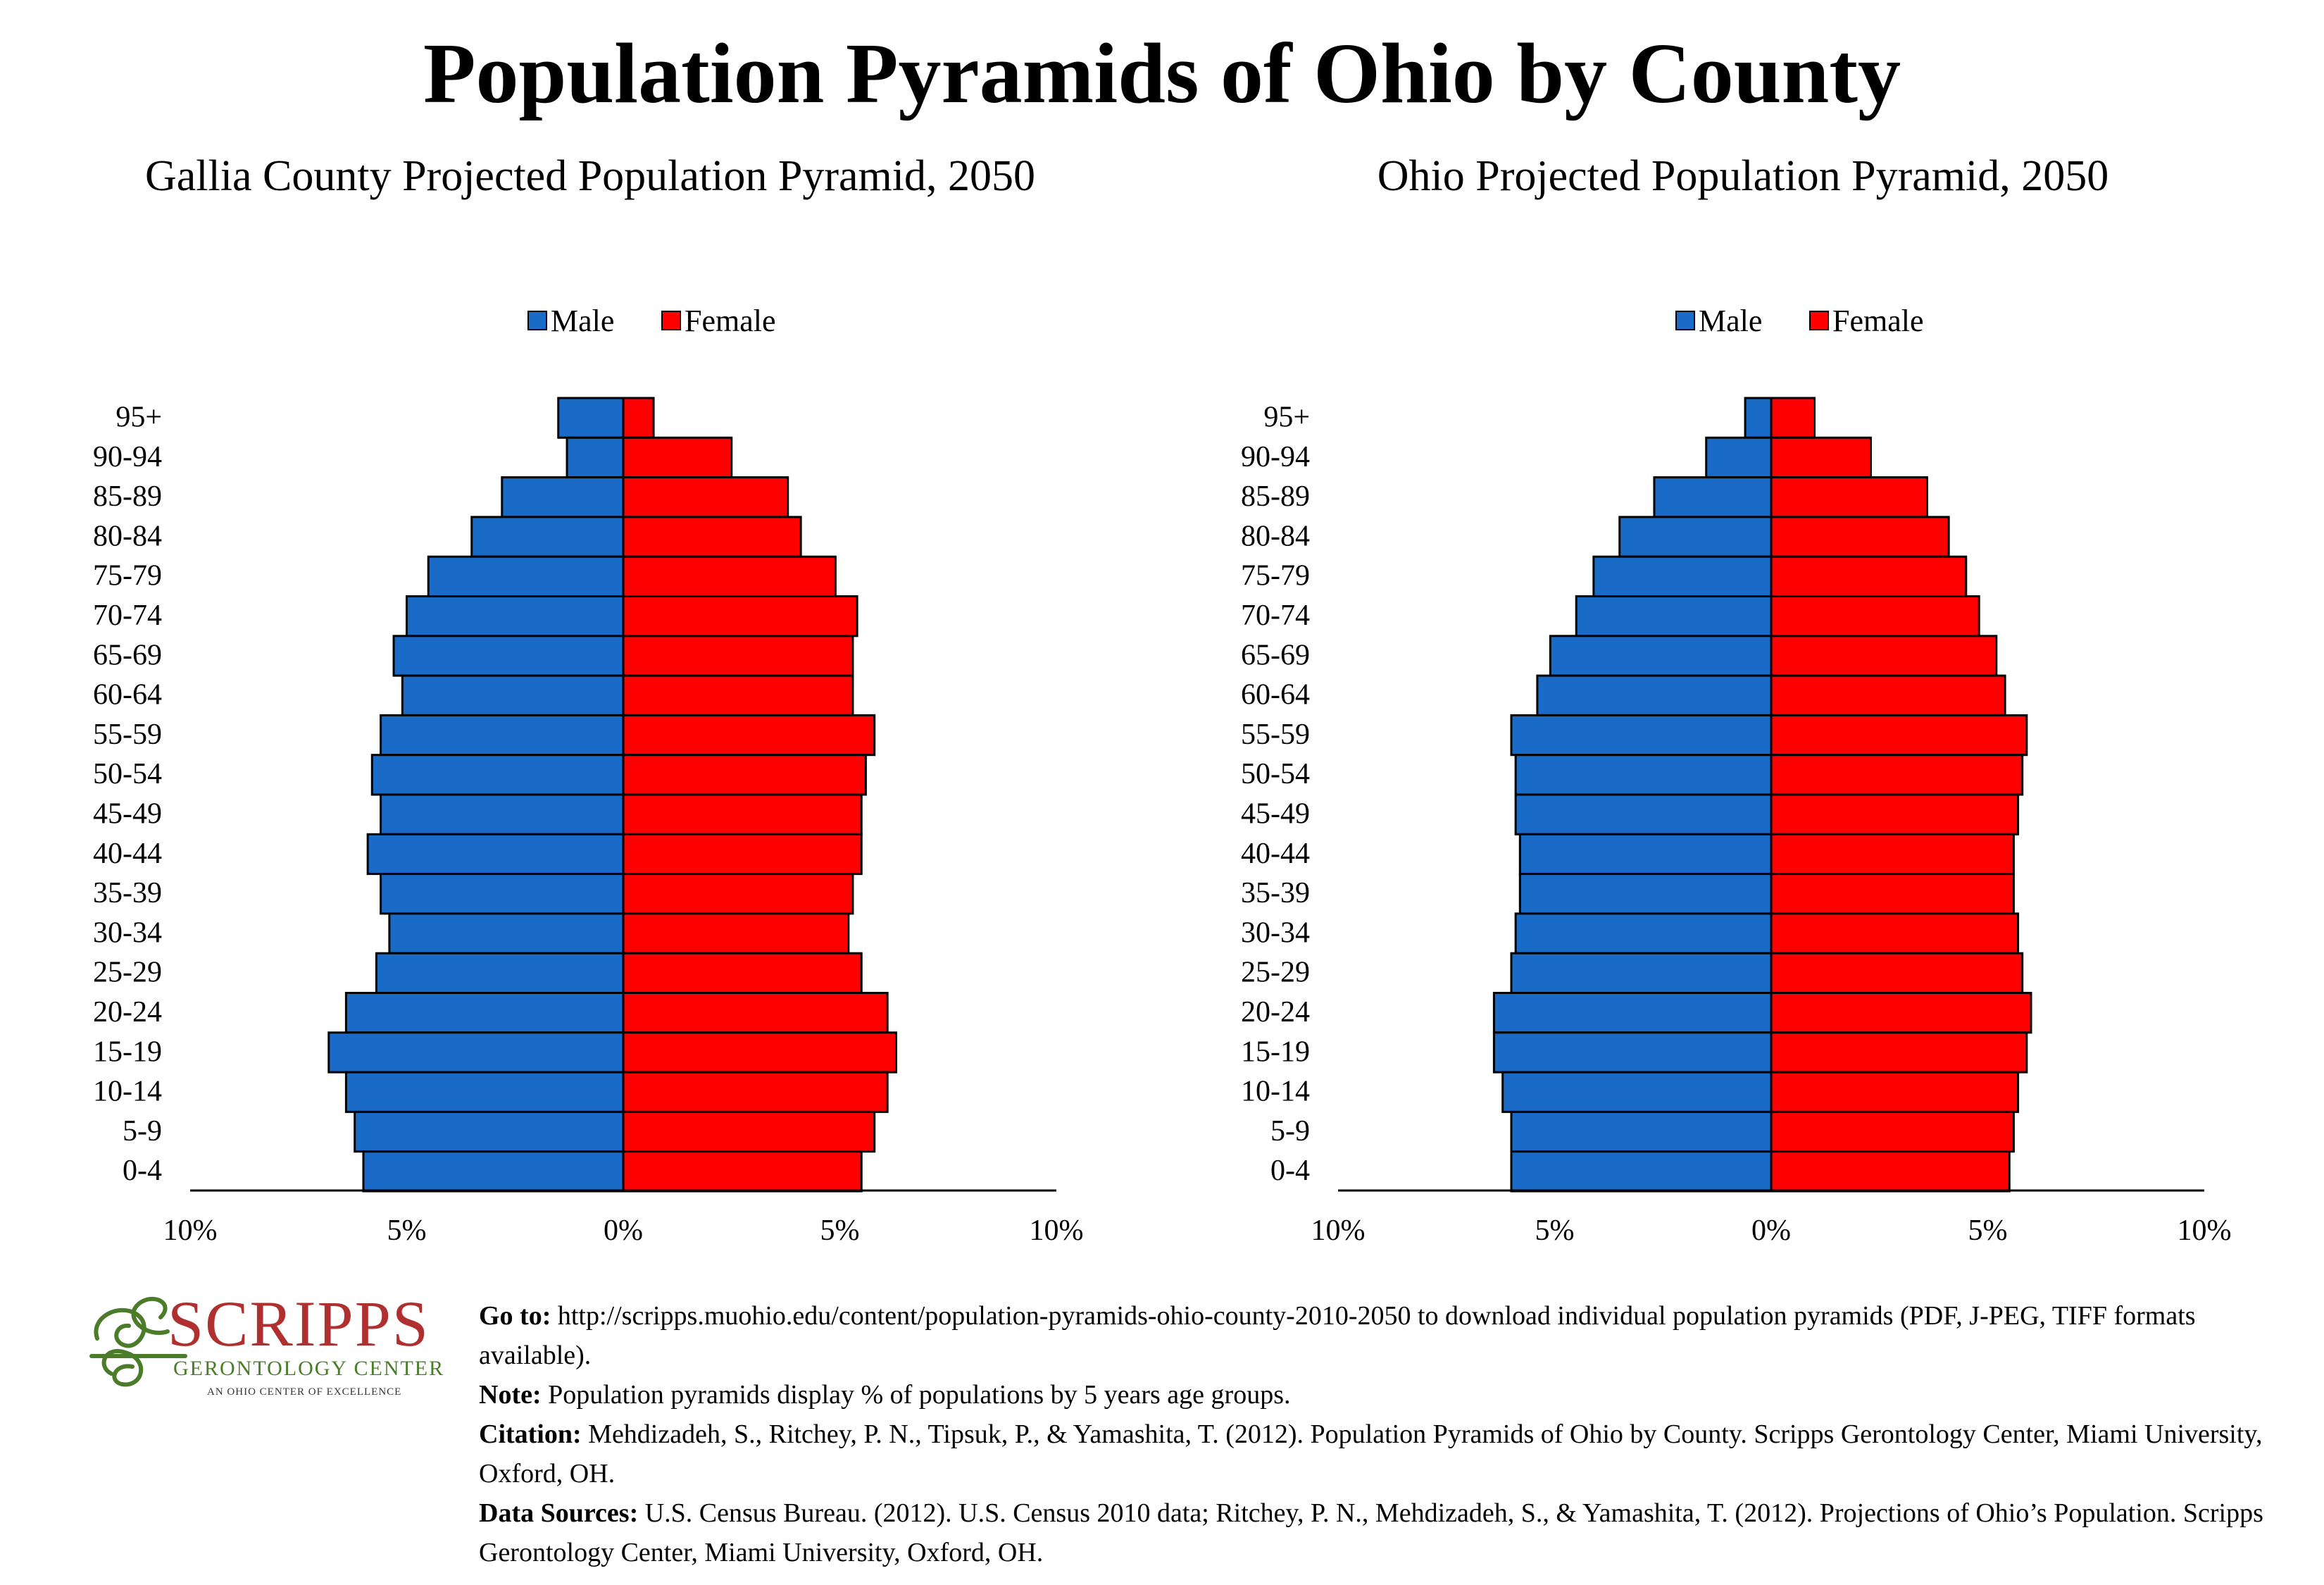  Describe the element at coordinates (1275, 1052) in the screenshot. I see `age-label: 15-19` at that location.